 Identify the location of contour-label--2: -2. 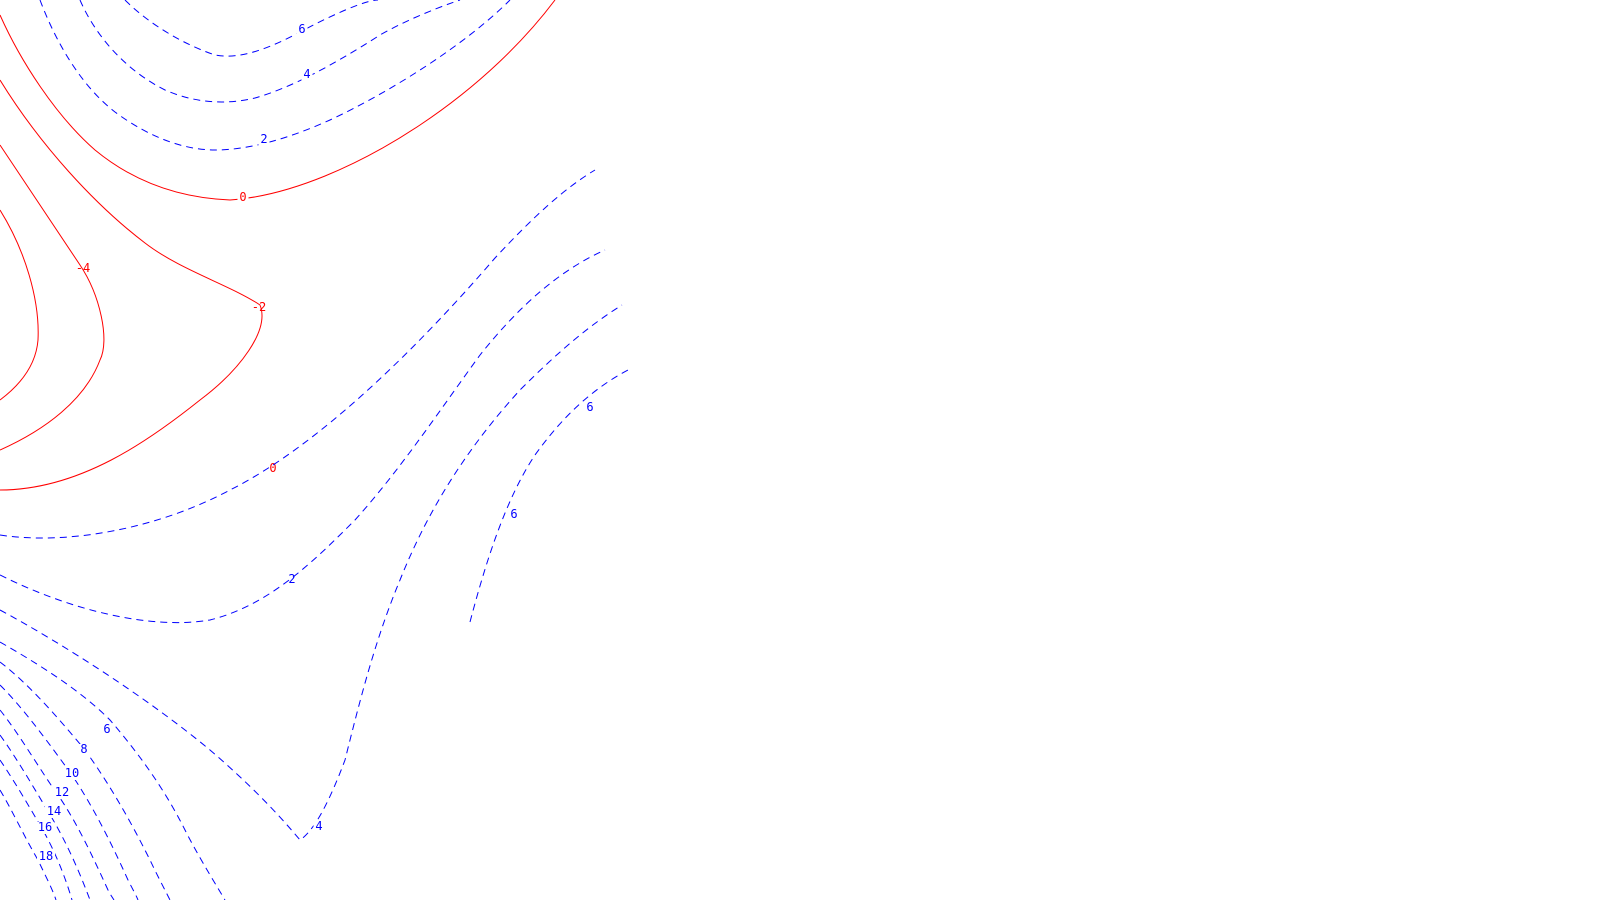
(259, 307).